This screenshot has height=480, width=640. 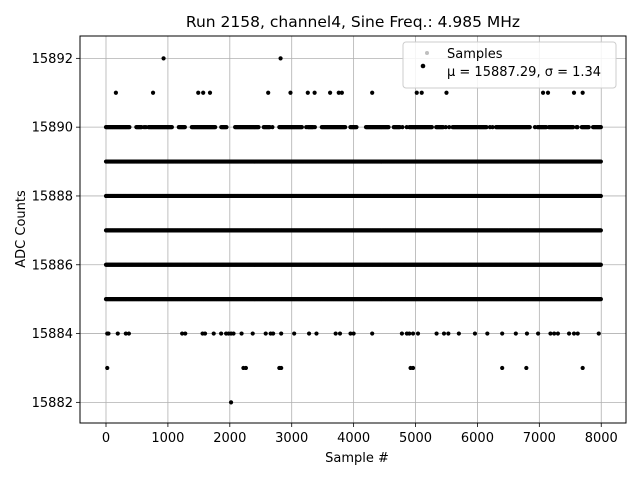 I want to click on x-tick-label: 7000, so click(x=539, y=438).